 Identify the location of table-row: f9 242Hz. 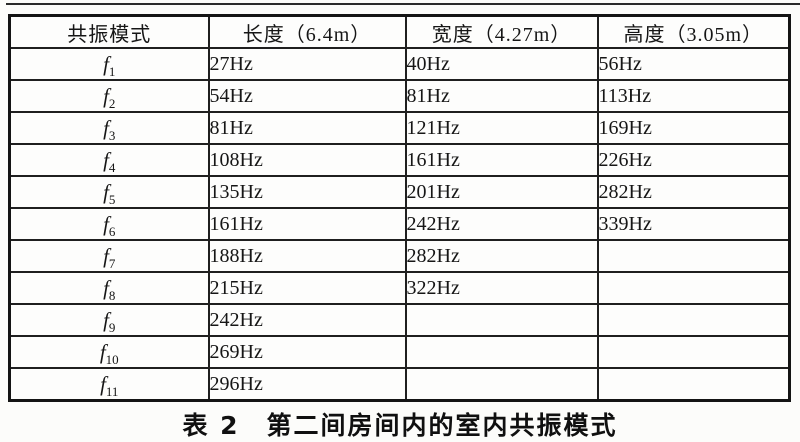
(399, 320).